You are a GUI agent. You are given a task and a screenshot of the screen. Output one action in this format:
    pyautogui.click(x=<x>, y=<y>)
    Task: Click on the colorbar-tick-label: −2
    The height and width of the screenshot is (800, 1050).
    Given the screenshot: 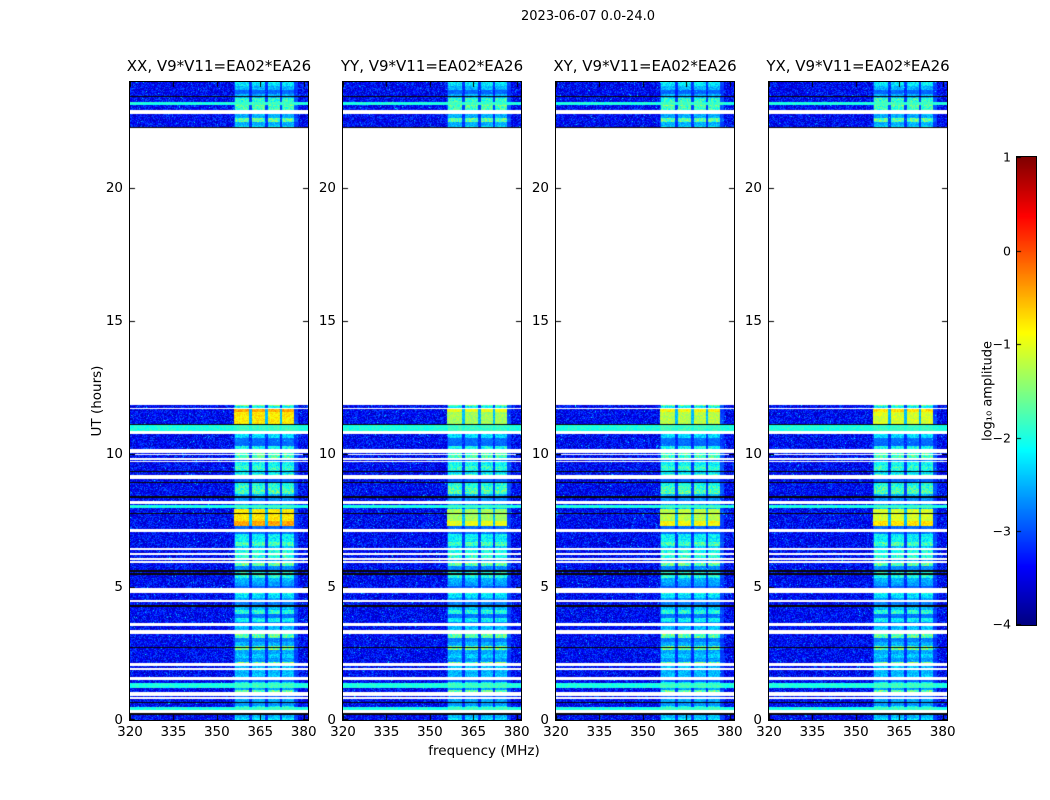 What is the action you would take?
    pyautogui.click(x=1001, y=438)
    